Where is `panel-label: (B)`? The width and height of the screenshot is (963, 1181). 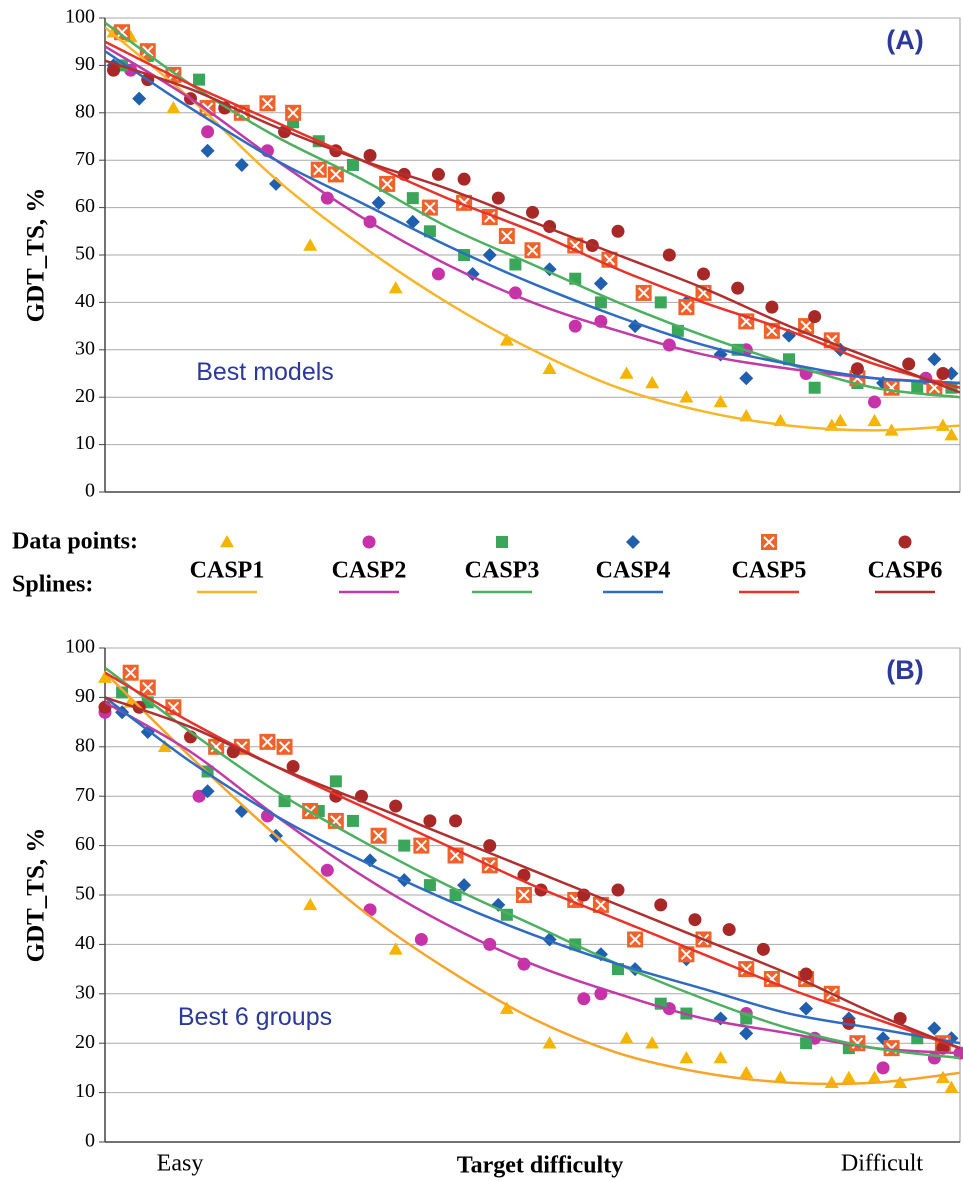
panel-label: (B) is located at coordinates (904, 670).